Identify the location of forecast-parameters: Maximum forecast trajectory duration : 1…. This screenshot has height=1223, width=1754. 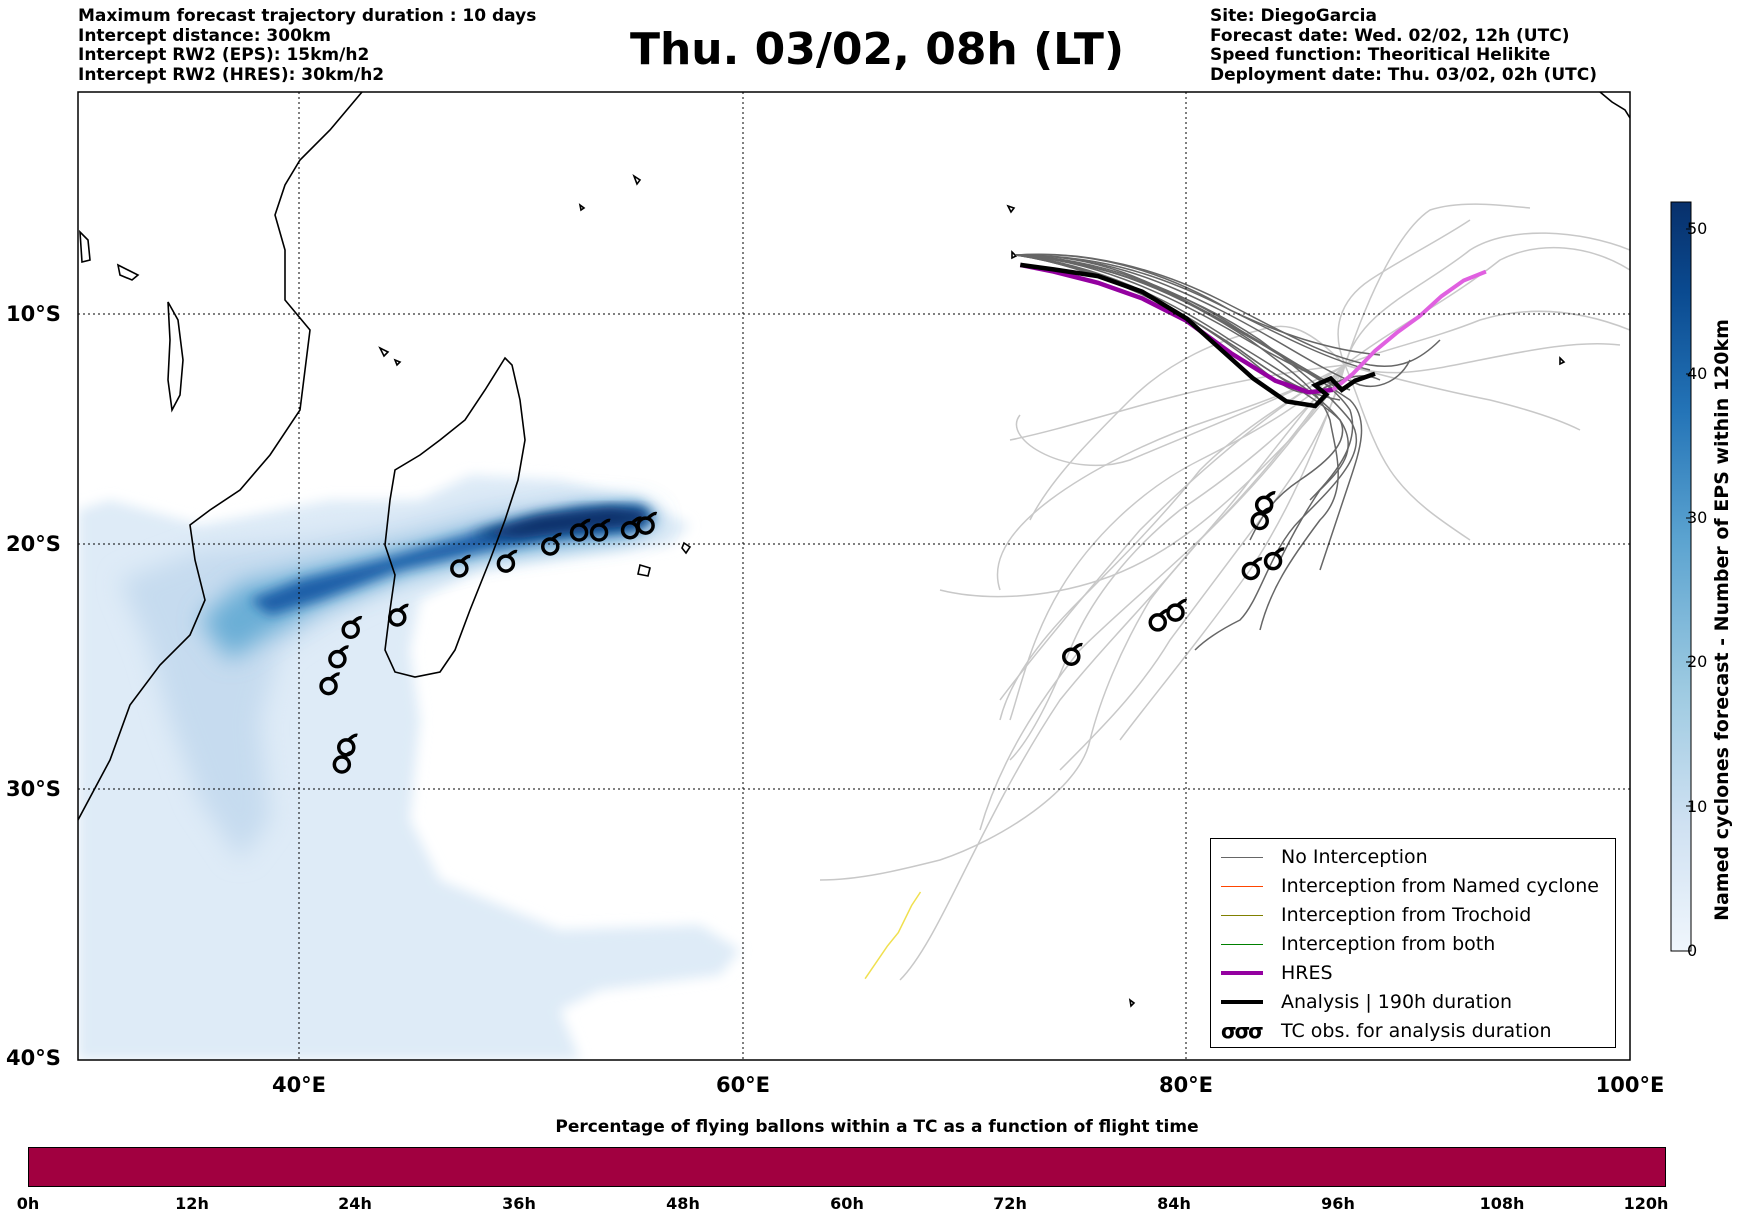
(307, 45).